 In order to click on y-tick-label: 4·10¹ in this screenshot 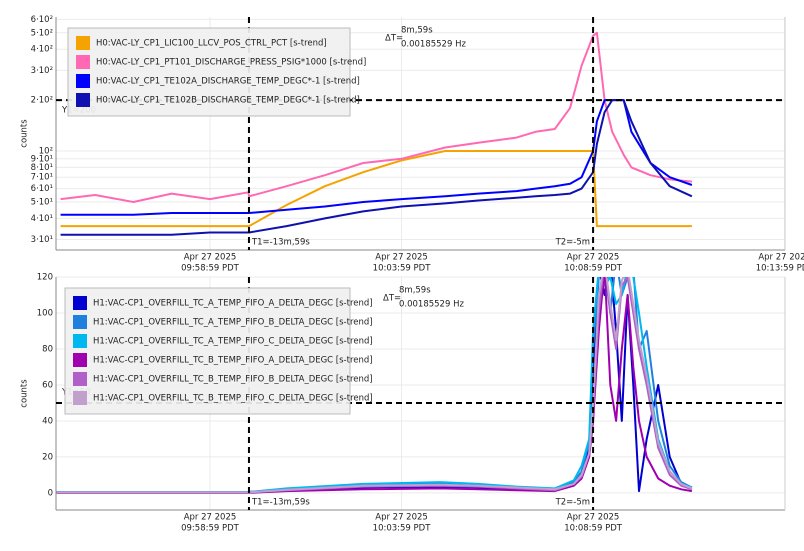, I will do `click(42, 219)`.